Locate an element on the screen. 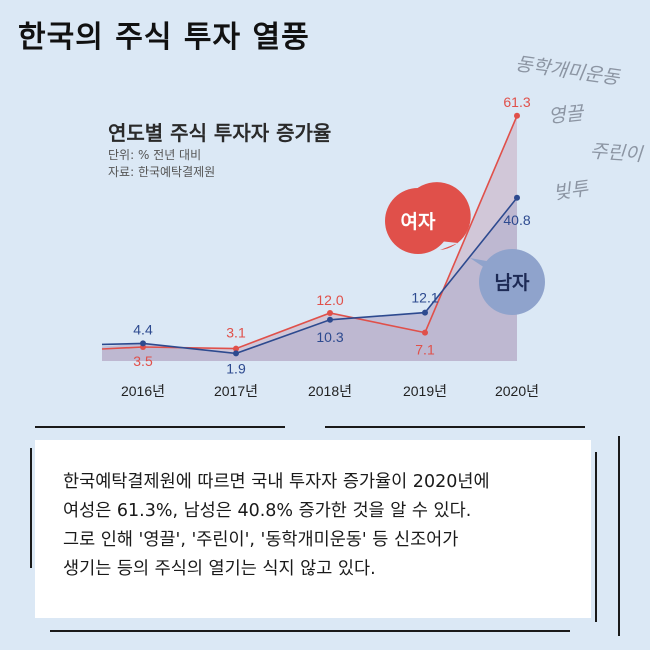  women-bubble is located at coordinates (418, 221).